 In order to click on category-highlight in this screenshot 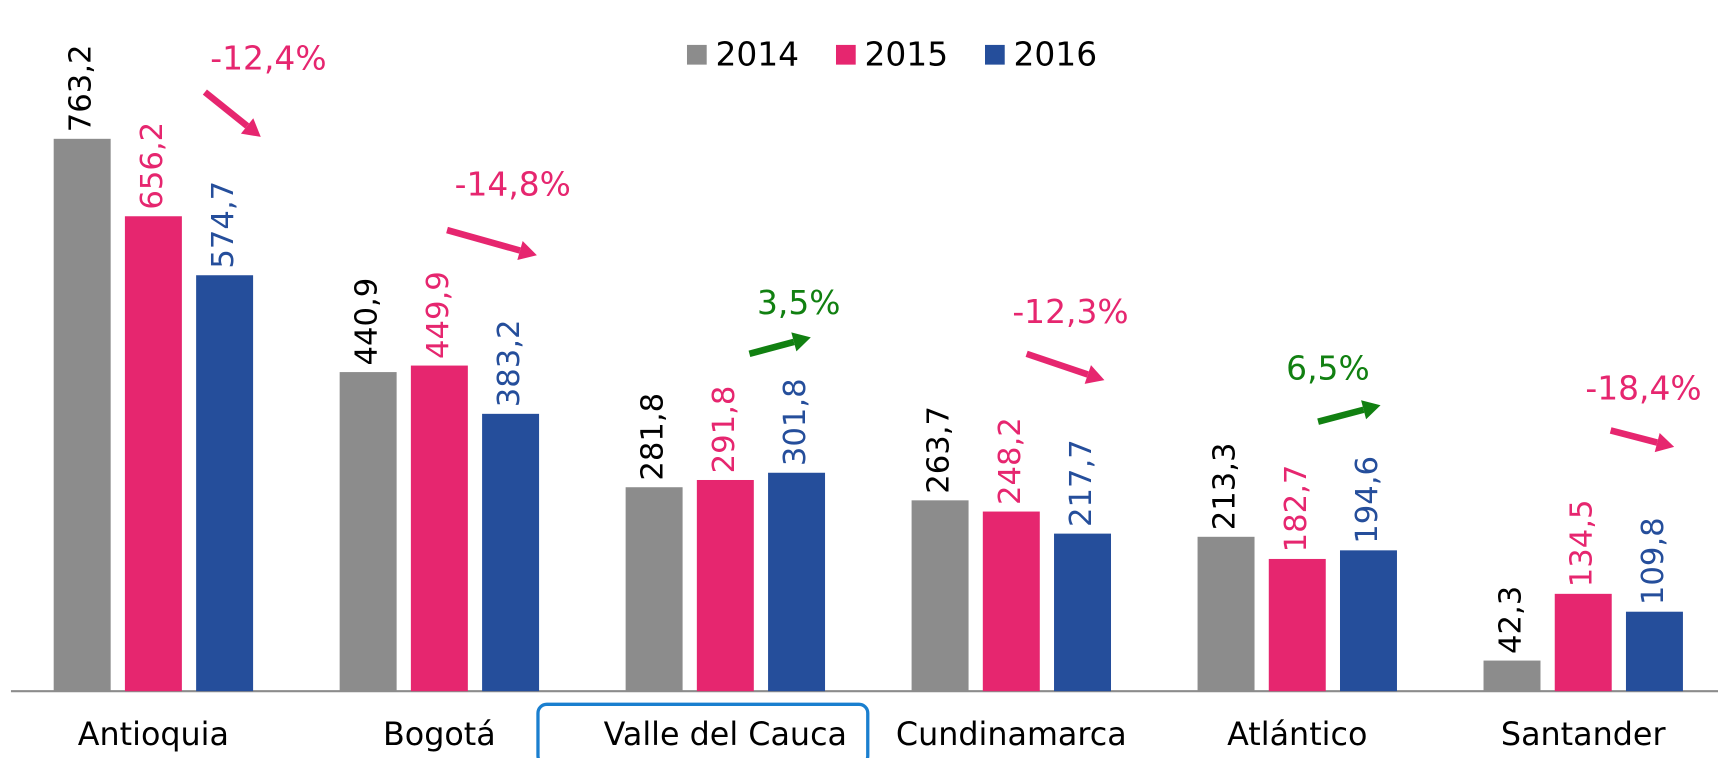, I will do `click(703, 730)`.